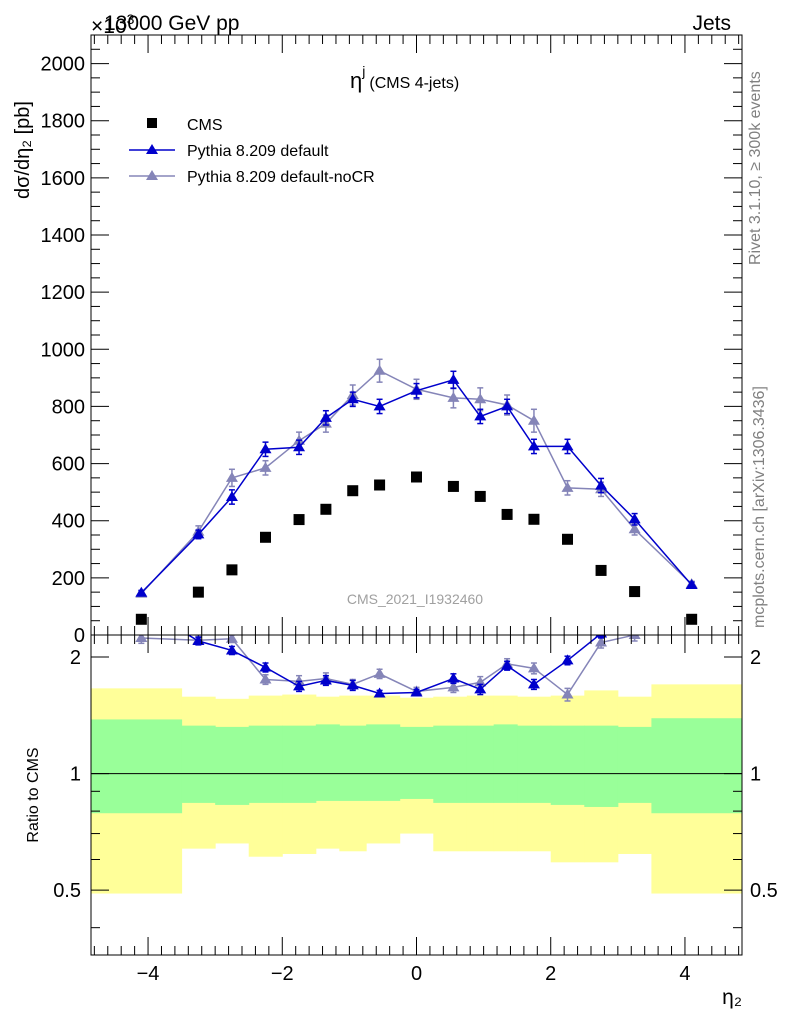 The image size is (786, 1029). I want to click on rivet-version-label: Rivet 3.1.10, ≥ 300k events, so click(755, 168).